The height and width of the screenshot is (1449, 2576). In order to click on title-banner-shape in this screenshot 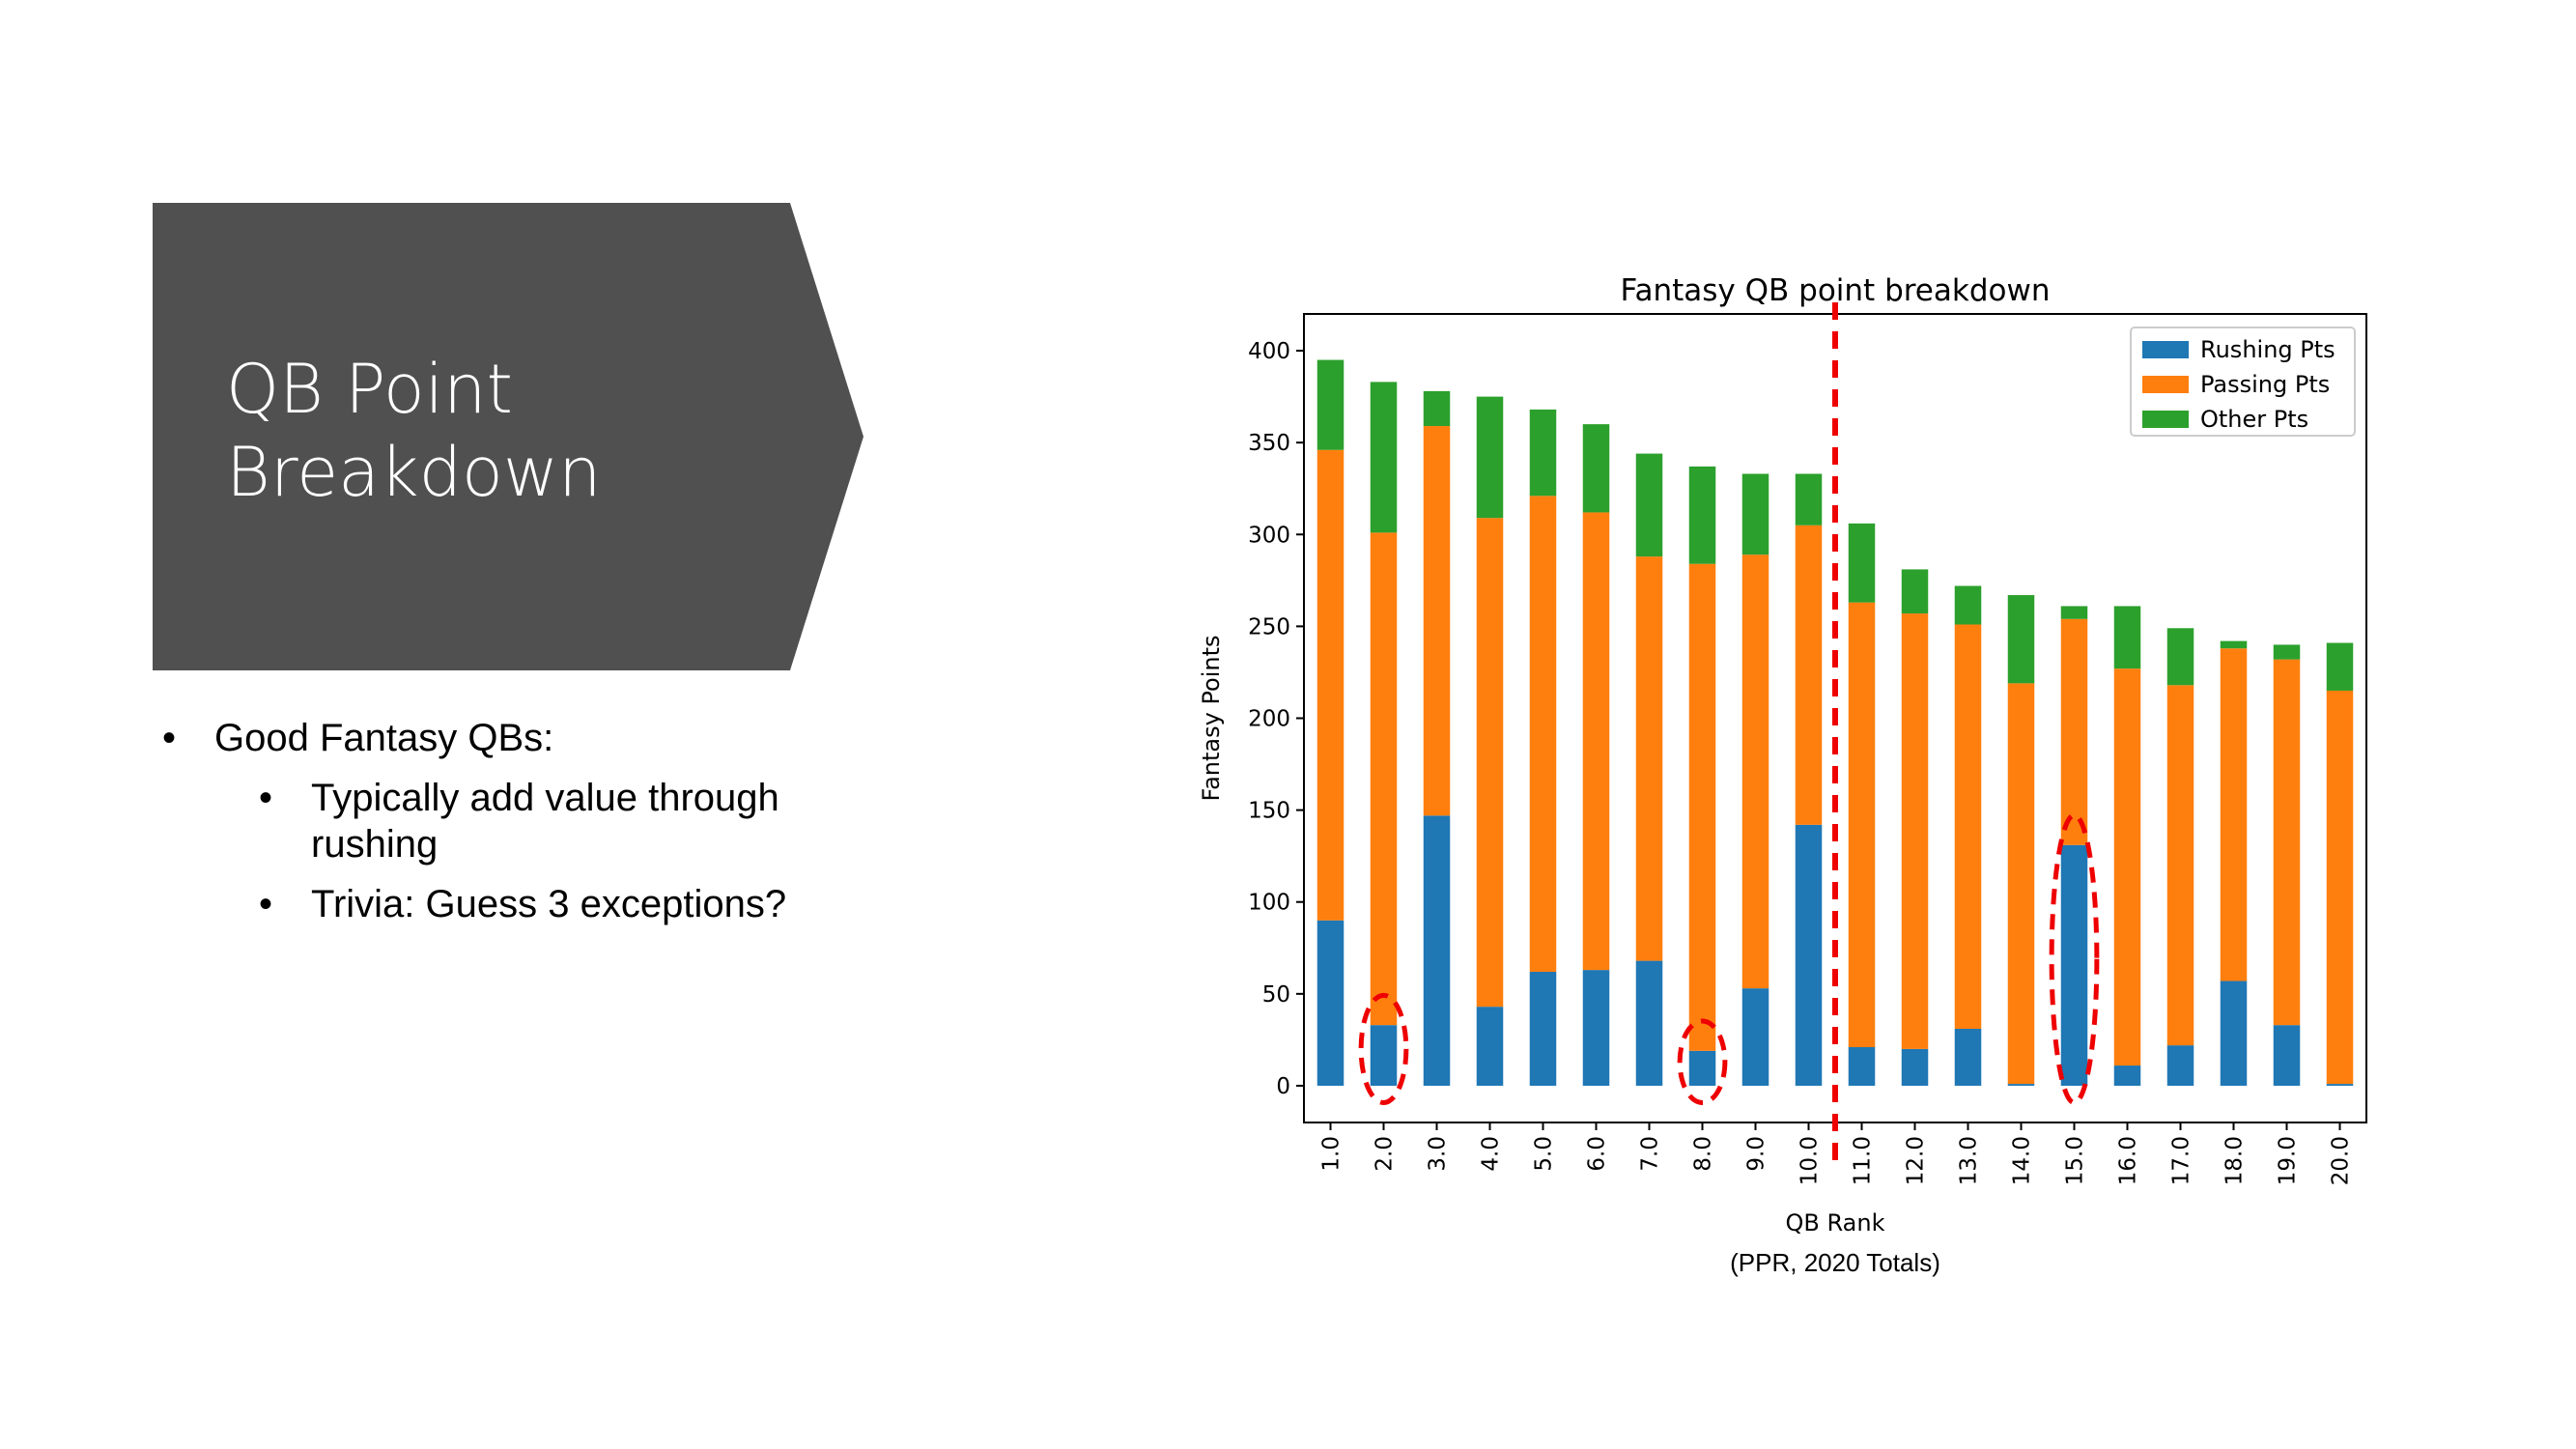, I will do `click(508, 436)`.